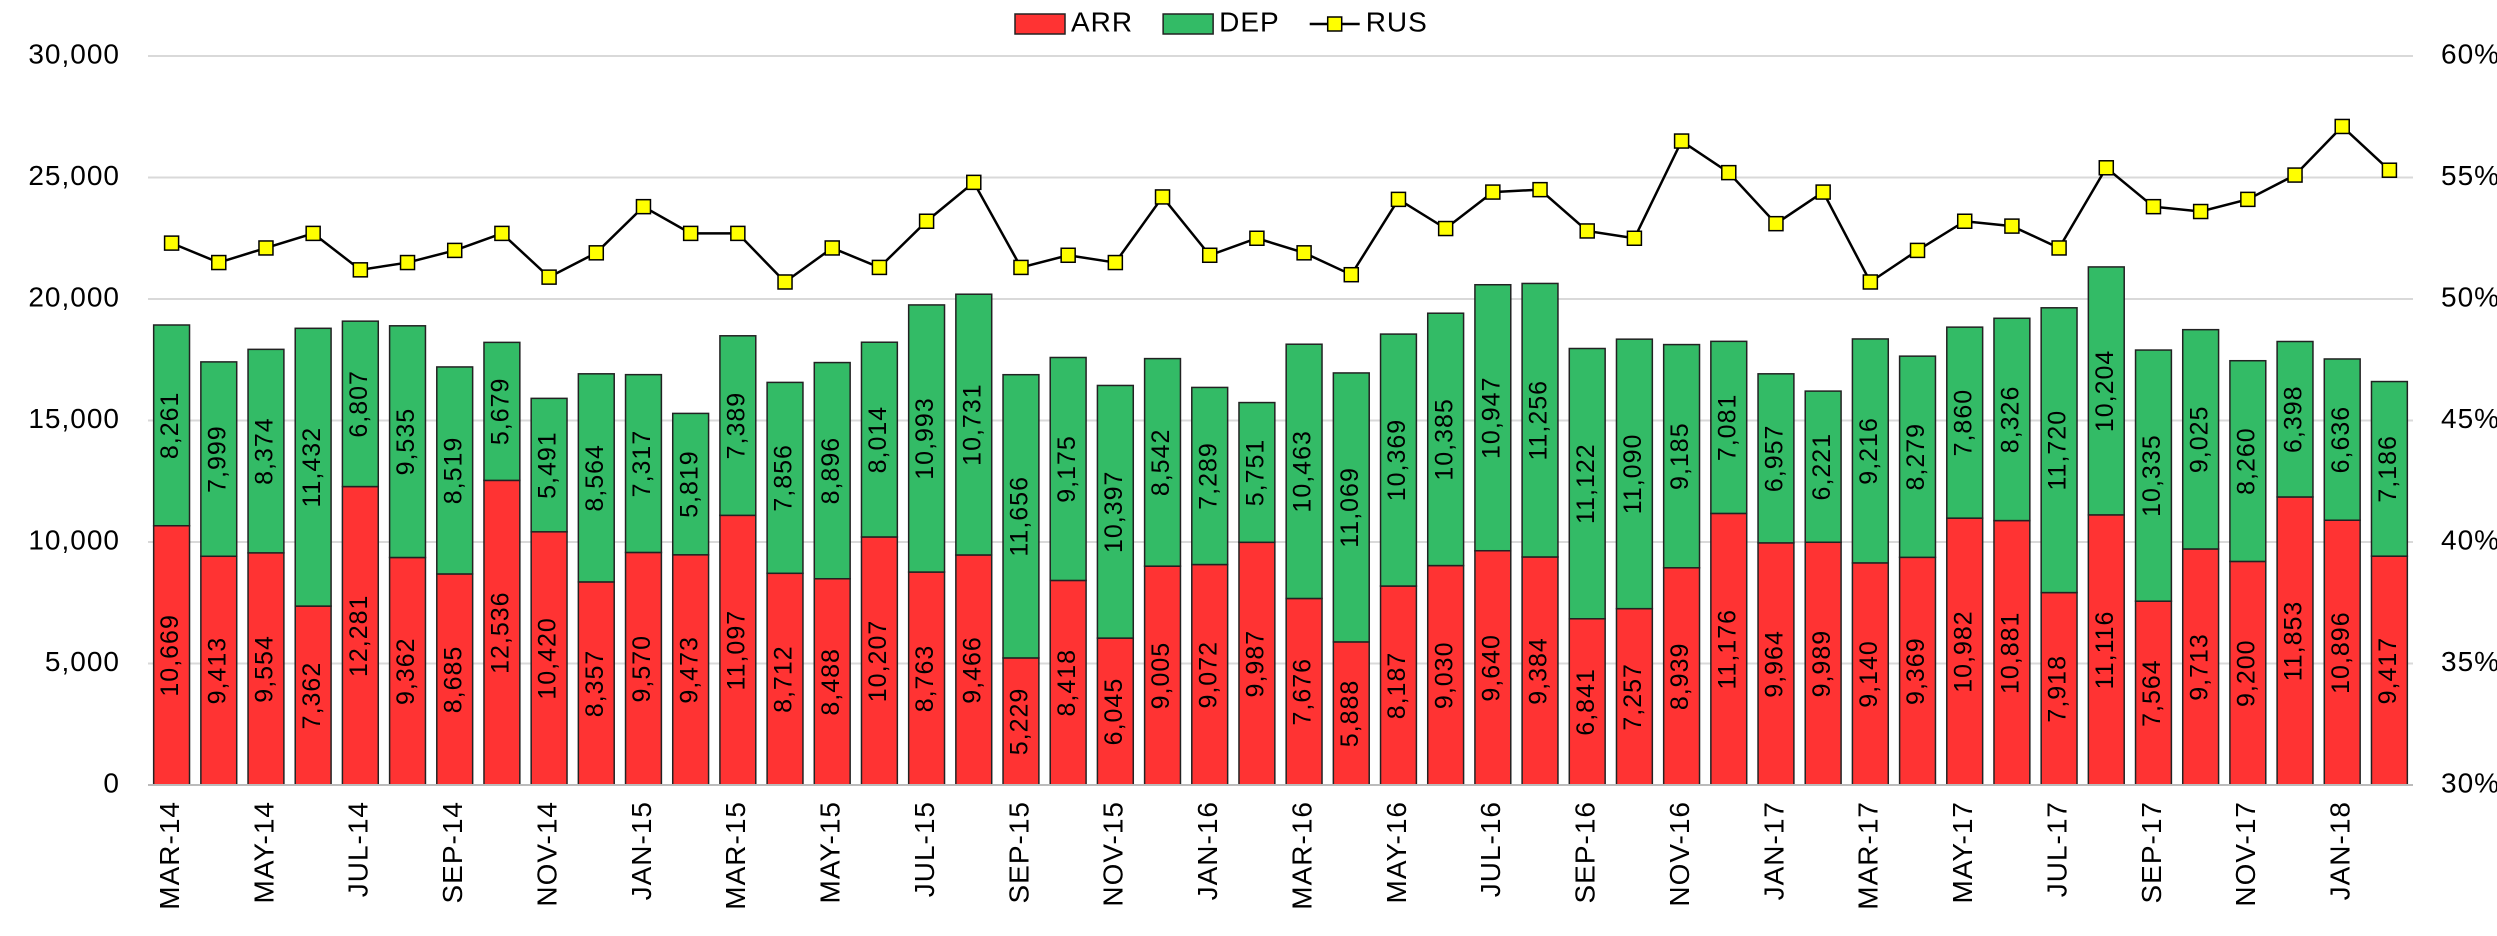 This screenshot has height=936, width=2497. I want to click on bar-value-label: 7,856, so click(784, 478).